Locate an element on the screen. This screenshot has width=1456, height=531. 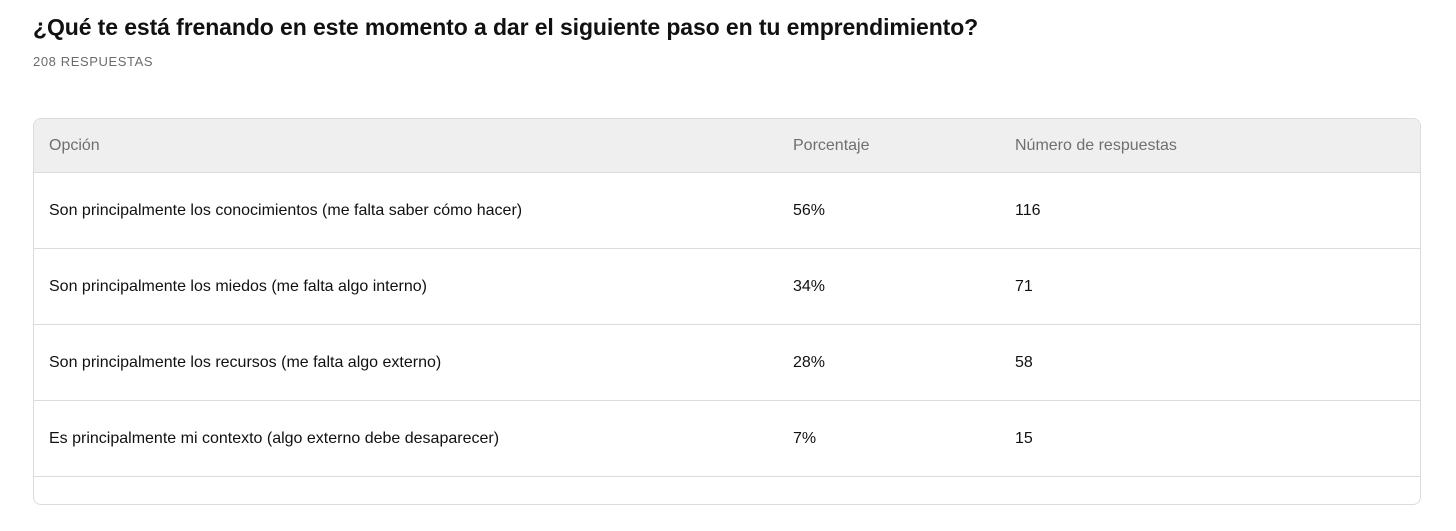
percent-cell: 7% is located at coordinates (805, 438).